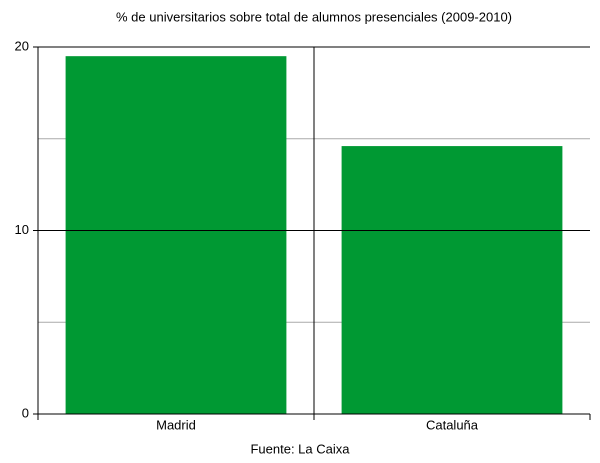 This screenshot has height=463, width=600. What do you see at coordinates (25, 412) in the screenshot?
I see `y-tick-label: 0` at bounding box center [25, 412].